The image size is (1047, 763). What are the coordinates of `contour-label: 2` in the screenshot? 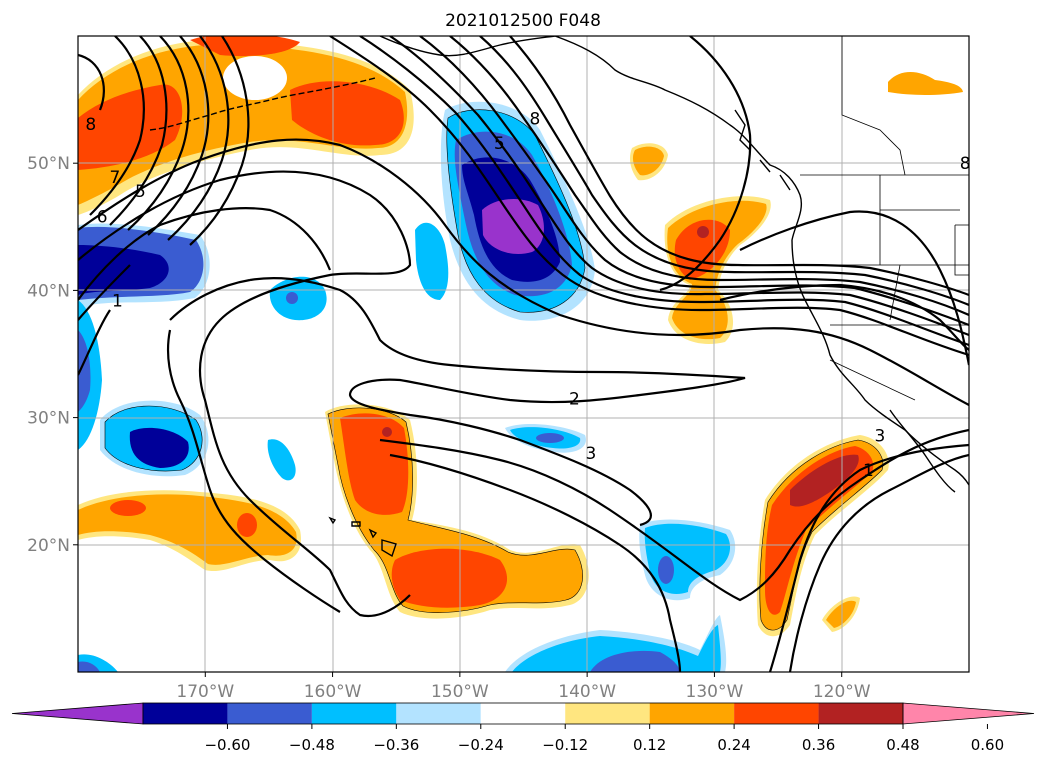 It's located at (574, 400).